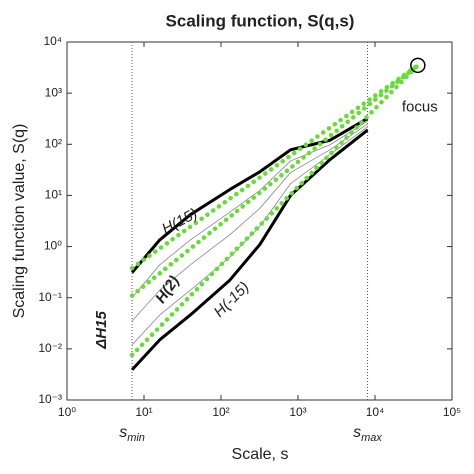 The image size is (474, 474). I want to click on y-tick-label: 10⁴, so click(52, 41).